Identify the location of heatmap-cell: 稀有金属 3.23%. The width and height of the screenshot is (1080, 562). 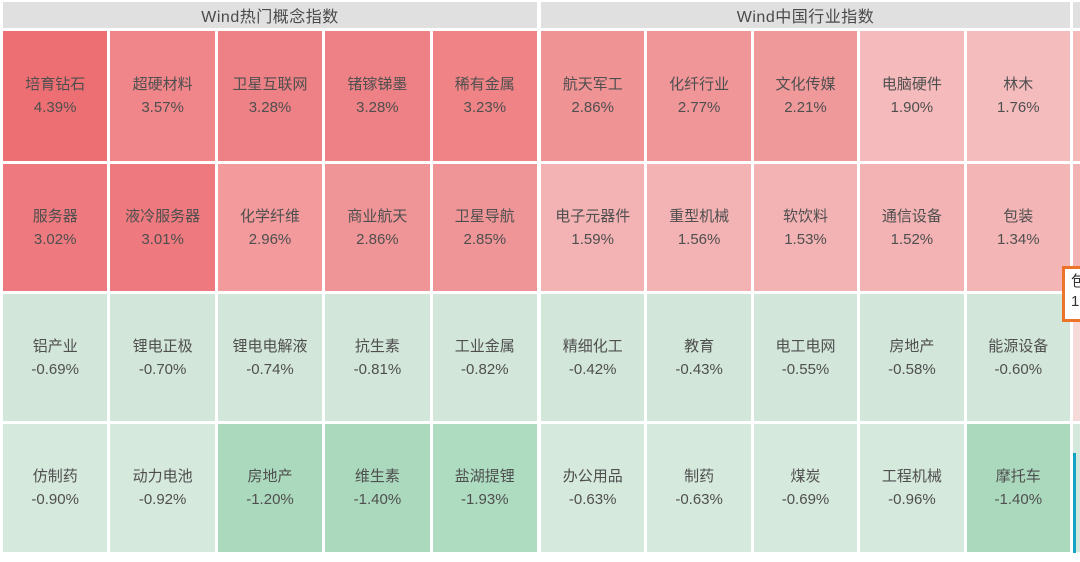
(484, 96).